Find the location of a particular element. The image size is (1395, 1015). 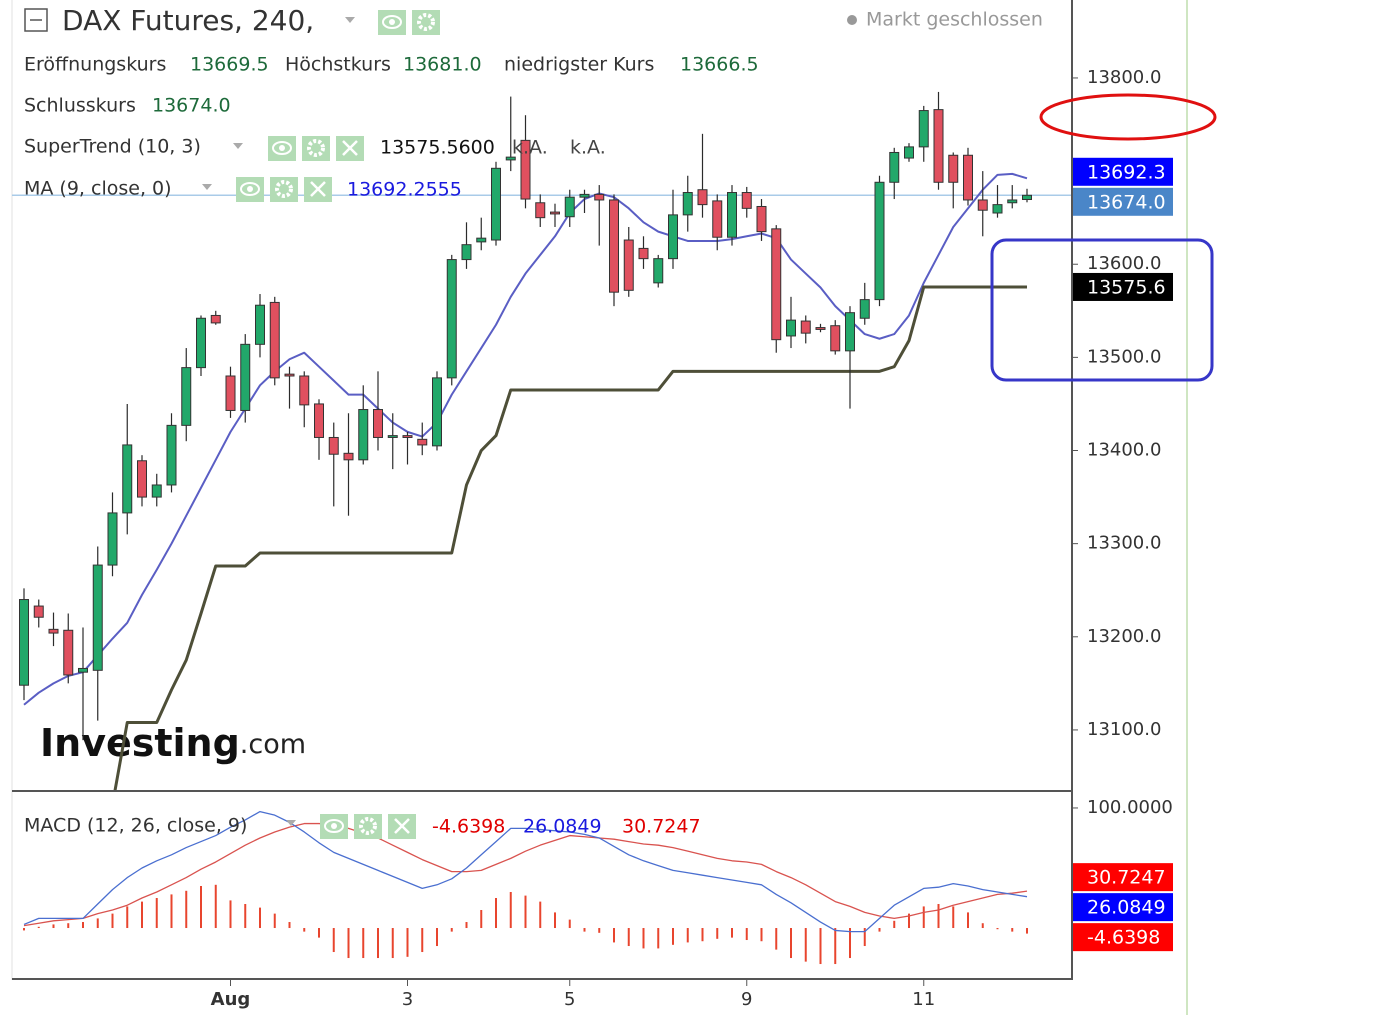

legend-value: 13674.0 is located at coordinates (191, 106).